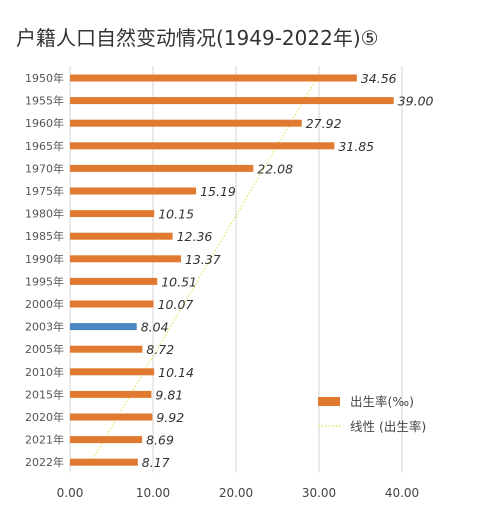 The height and width of the screenshot is (527, 500). I want to click on legend-label-birth-rate: 出生率(‰), so click(382, 401).